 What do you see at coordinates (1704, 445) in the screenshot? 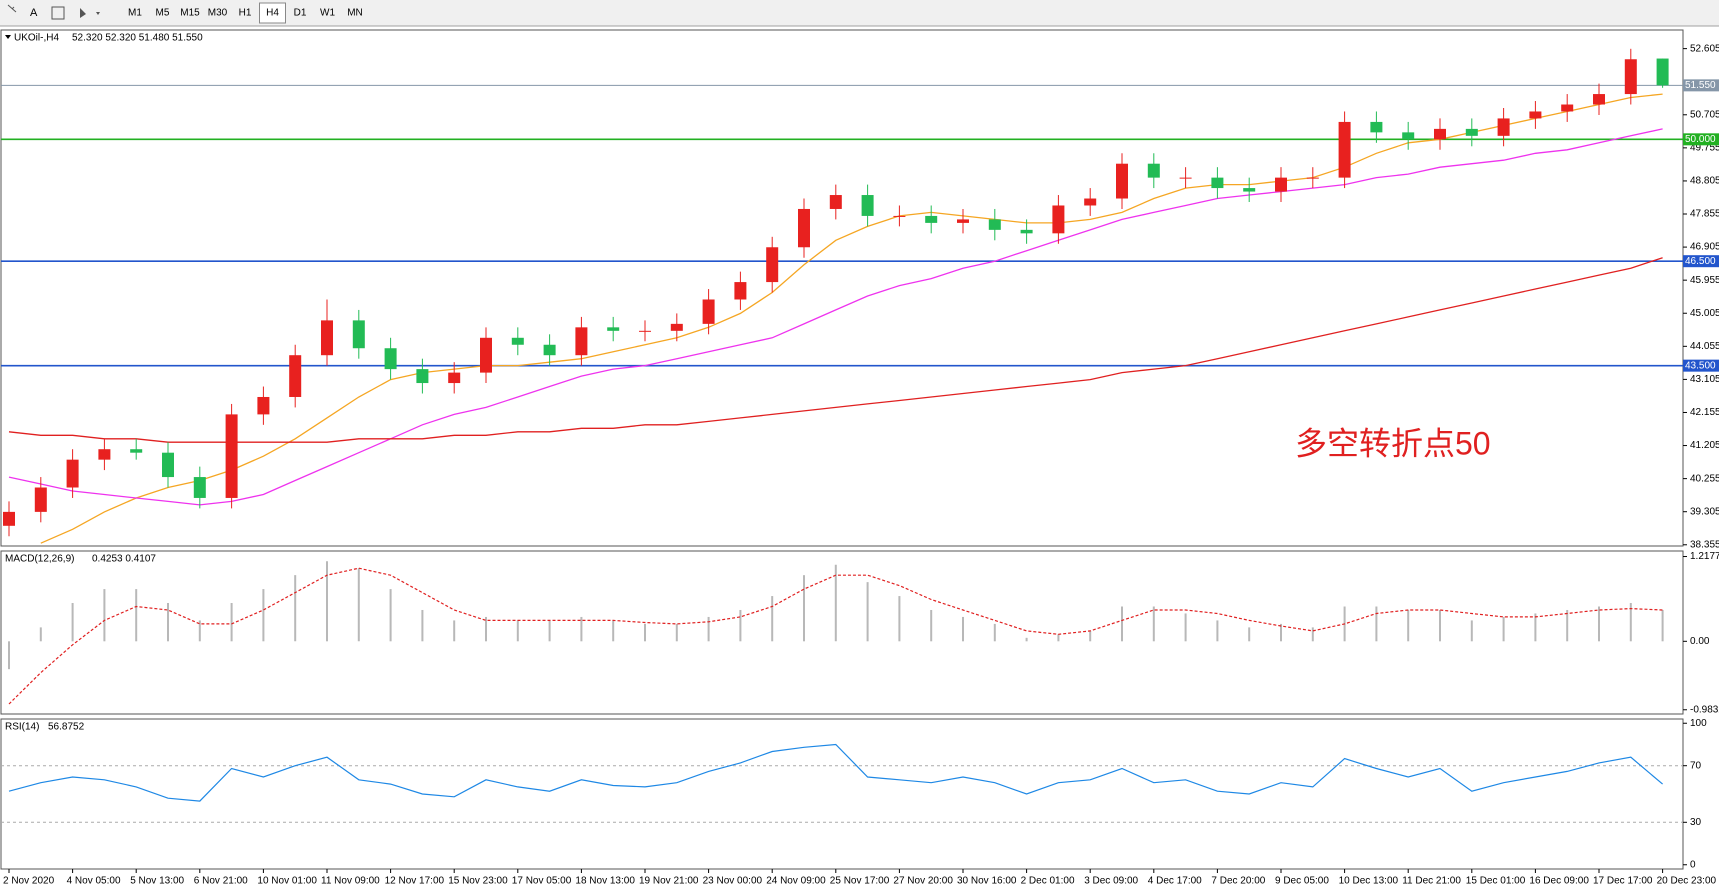
I see `y-tick-label: 41.205` at bounding box center [1704, 445].